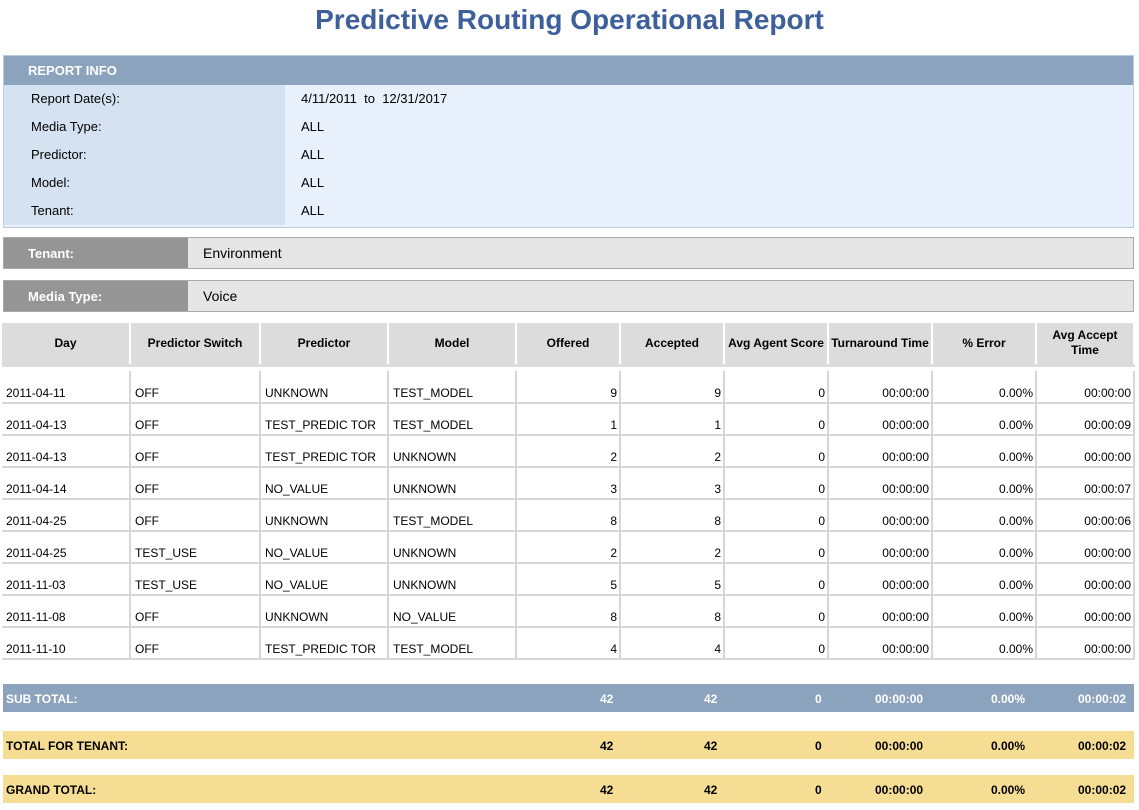  I want to click on total-label: SUB TOTAL:, so click(42, 699).